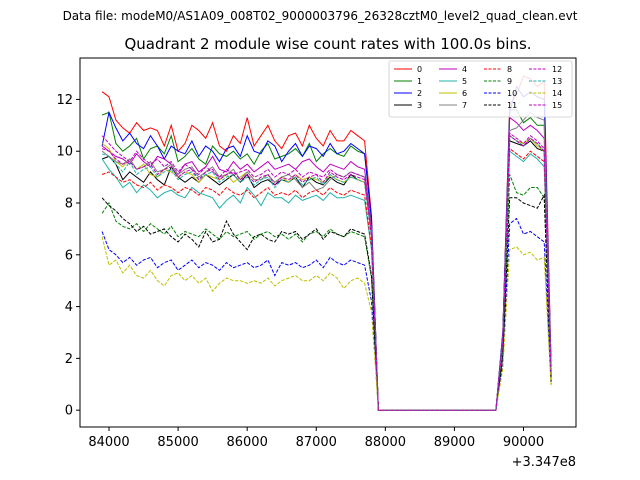  What do you see at coordinates (509, 69) in the screenshot?
I see `legend-label-8: 8` at bounding box center [509, 69].